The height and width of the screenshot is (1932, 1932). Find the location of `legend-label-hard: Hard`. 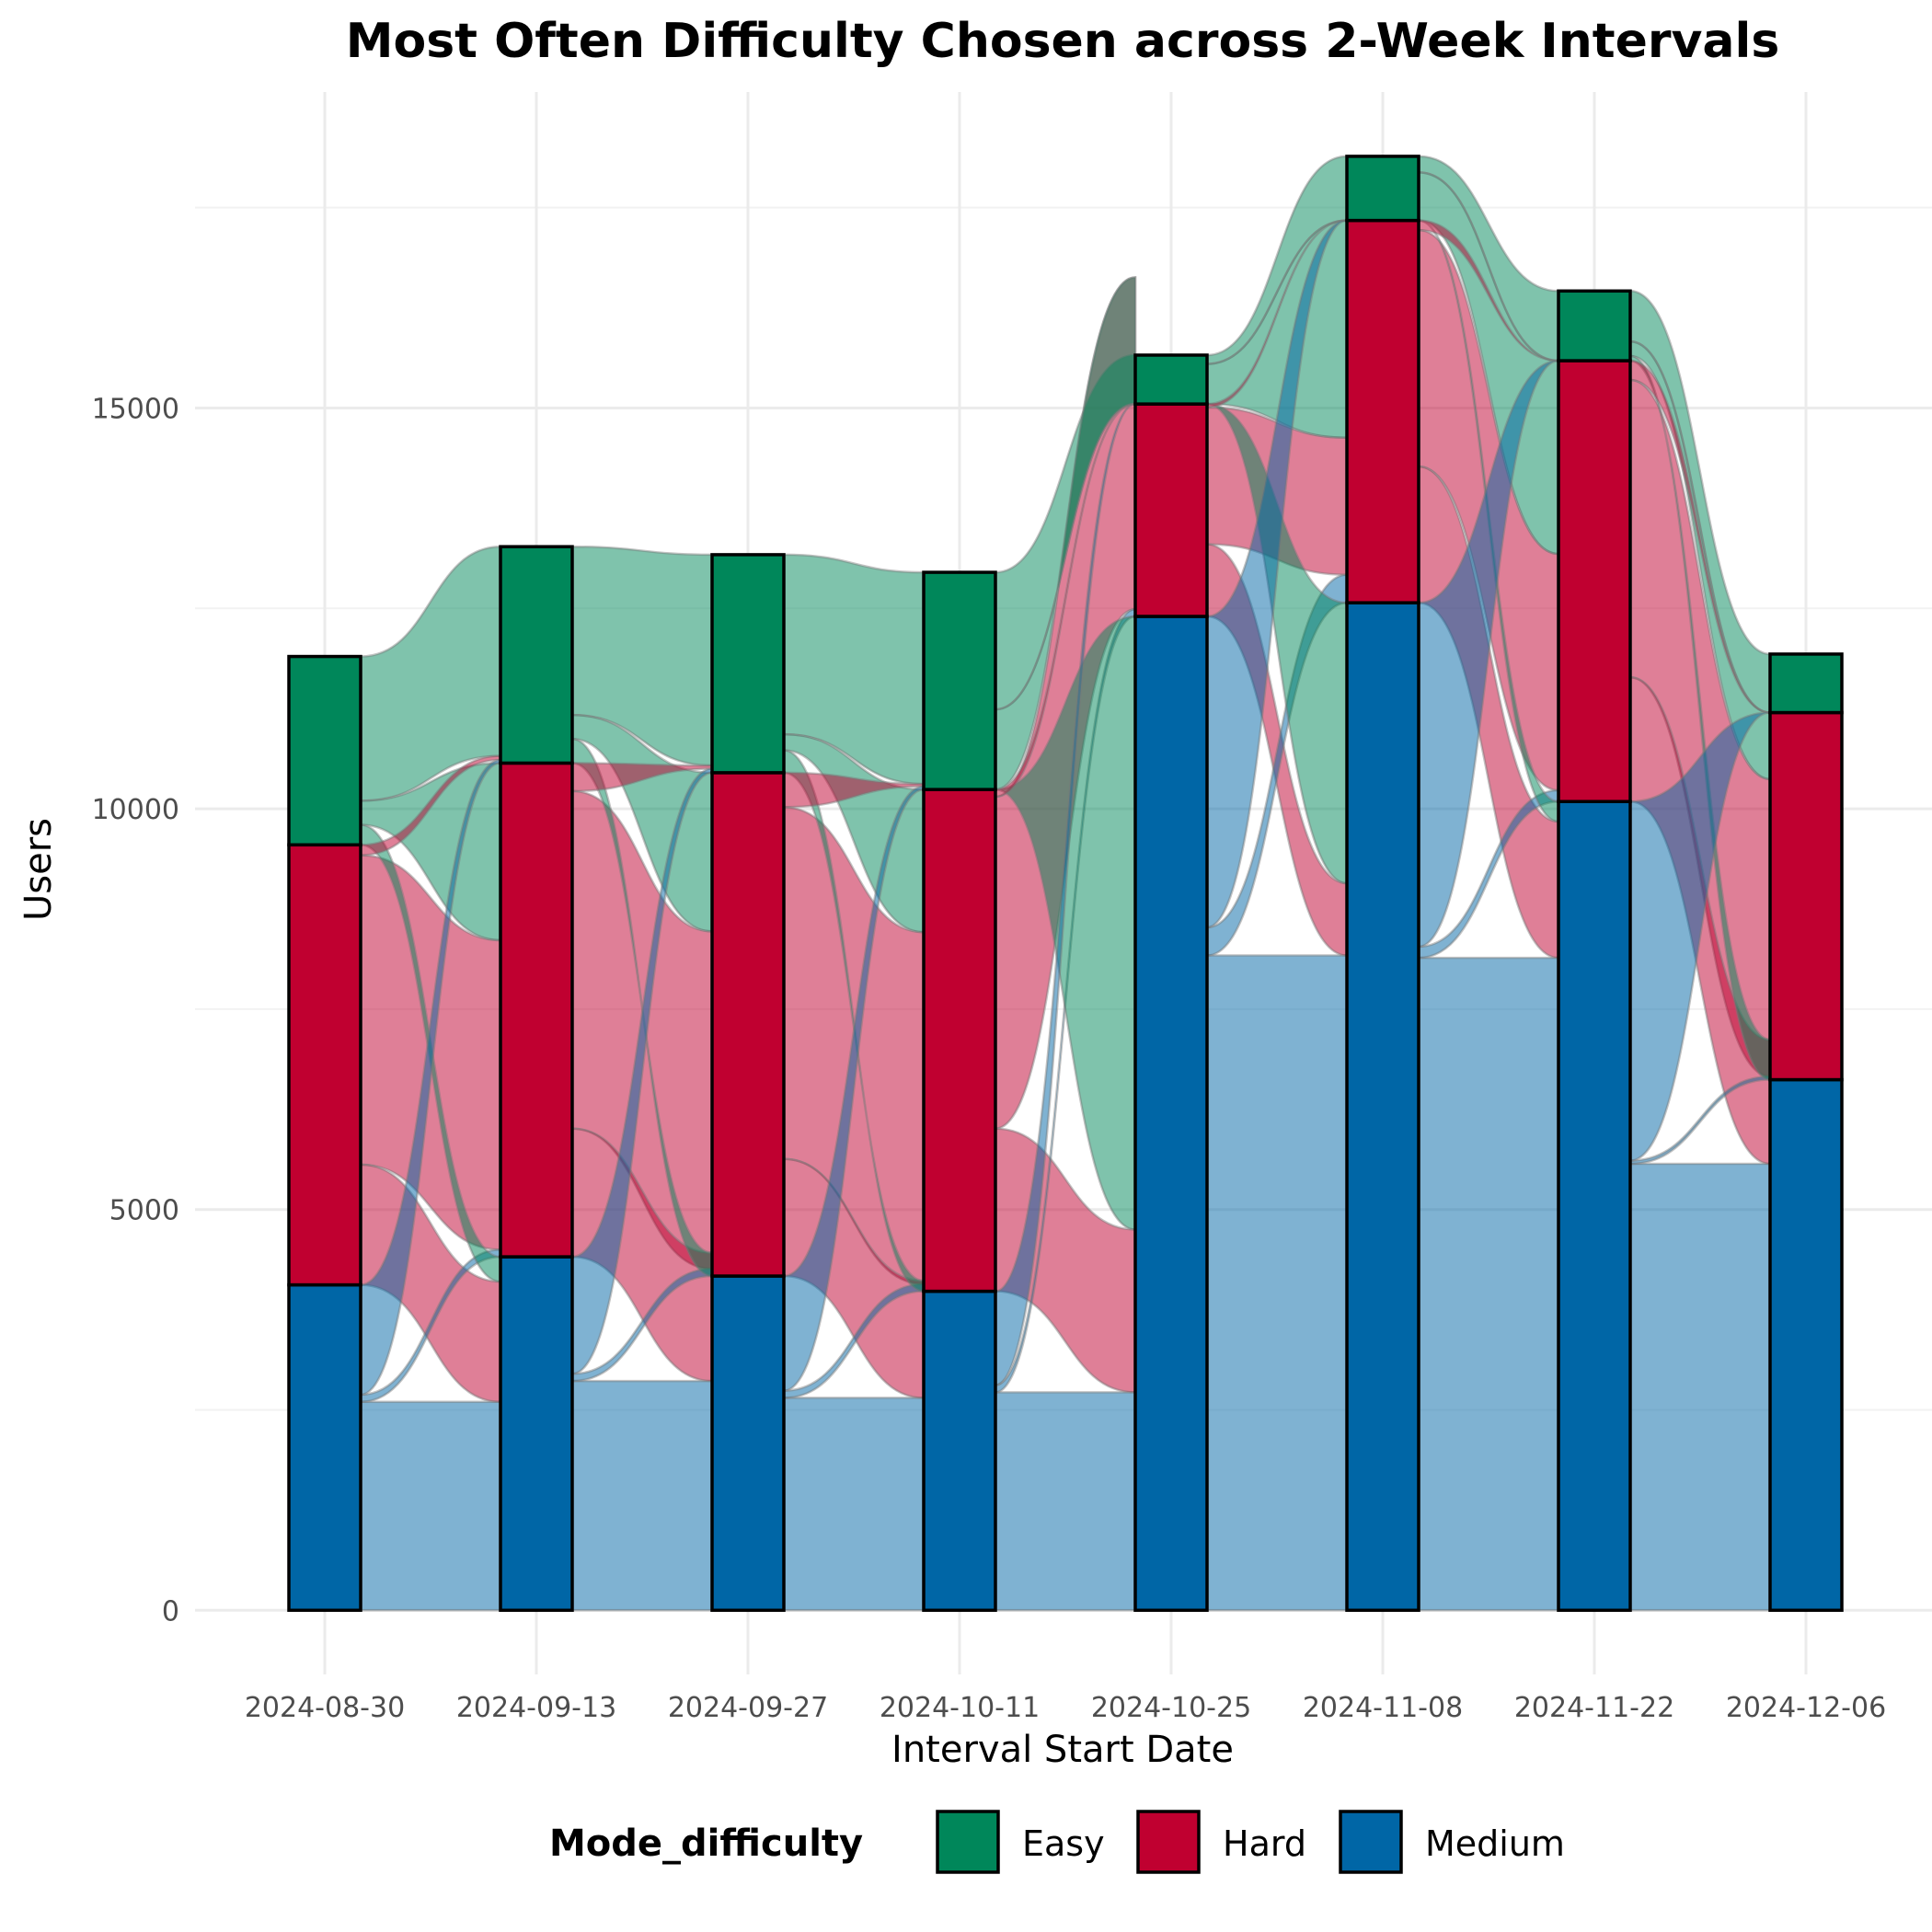

legend-label-hard: Hard is located at coordinates (1264, 1843).